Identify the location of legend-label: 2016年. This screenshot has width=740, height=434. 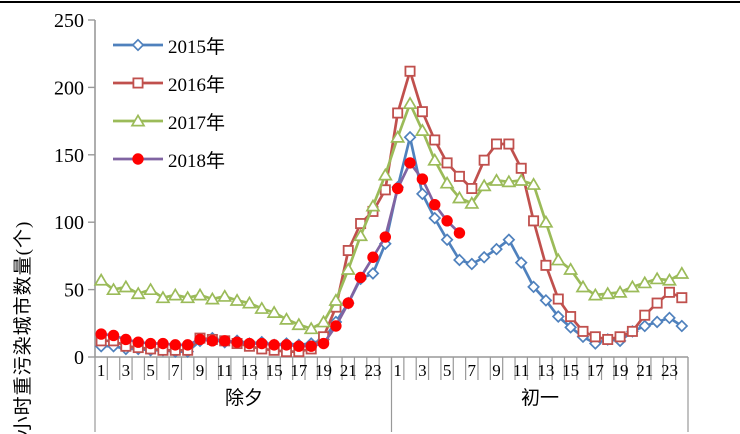
(197, 85).